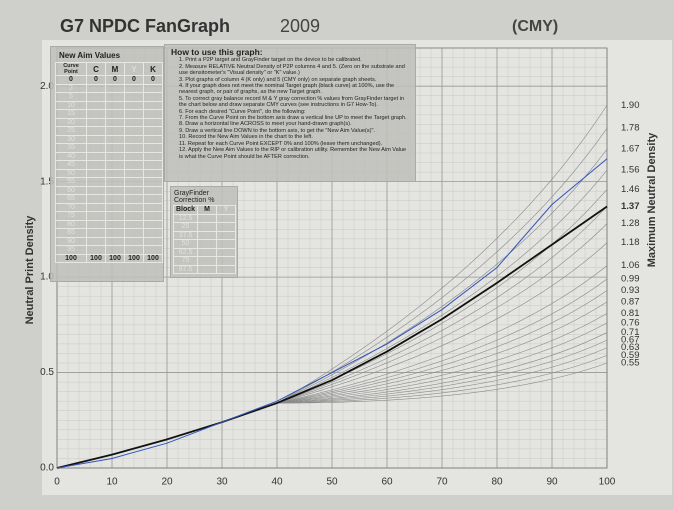  Describe the element at coordinates (630, 290) in the screenshot. I see `y2-tick-label: 0.93` at that location.